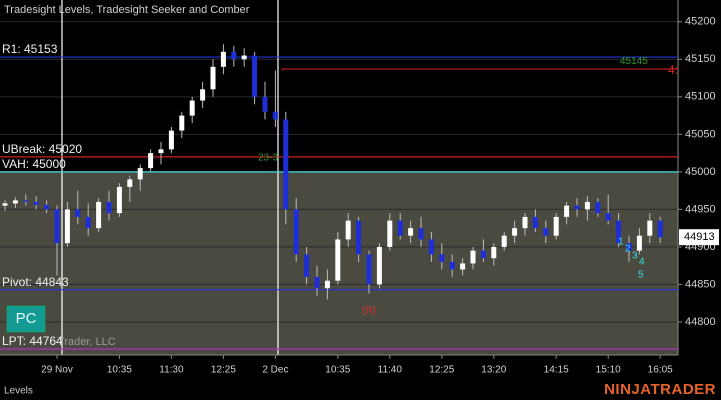 The image size is (721, 400). I want to click on annotation: 4, so click(642, 262).